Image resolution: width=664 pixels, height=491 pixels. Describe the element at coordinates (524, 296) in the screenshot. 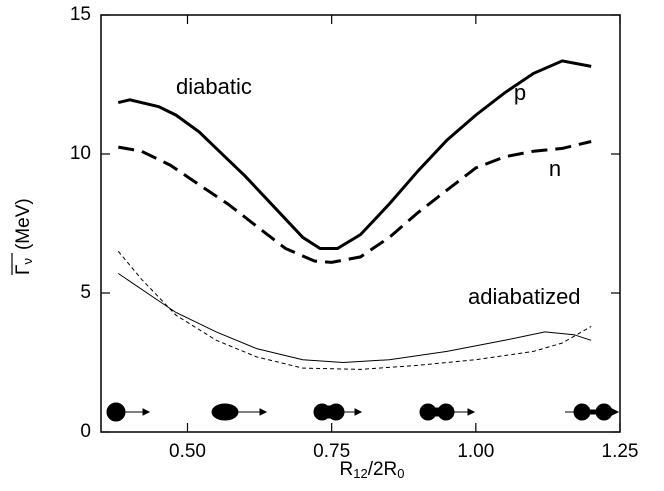

I see `annotation: adiabatized` at that location.